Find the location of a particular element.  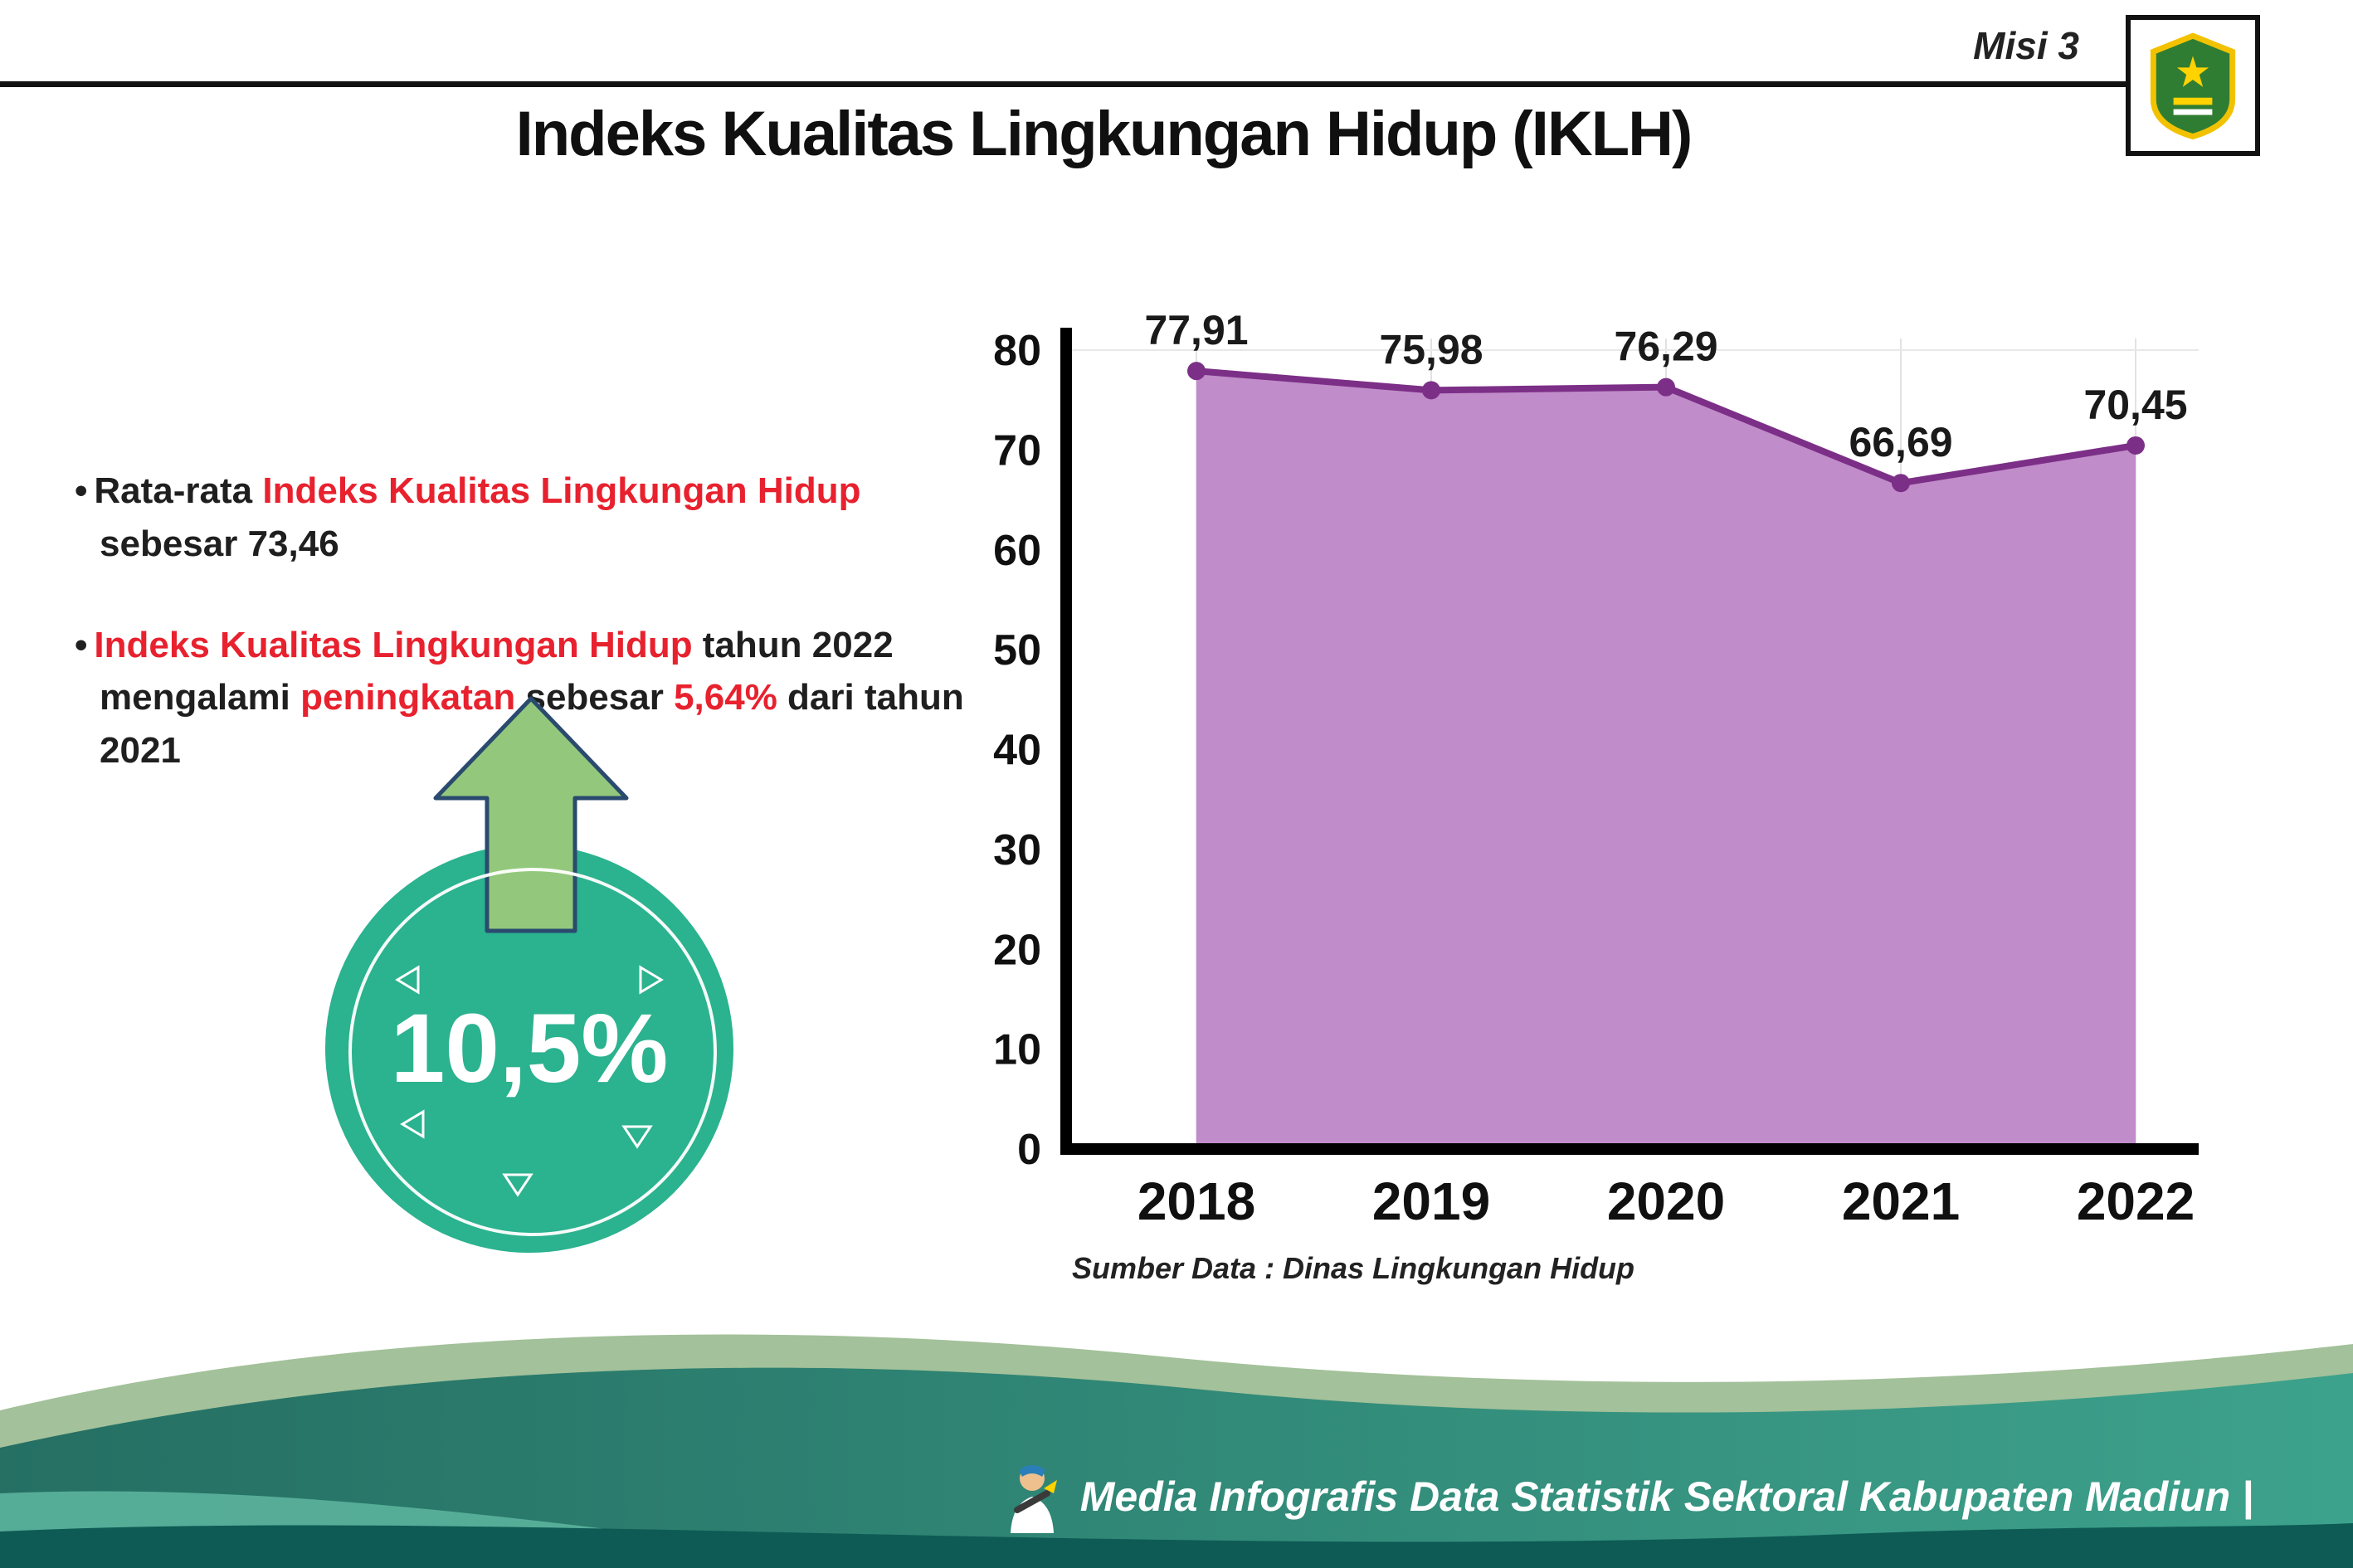

badge-tick-marks is located at coordinates (529, 1081).